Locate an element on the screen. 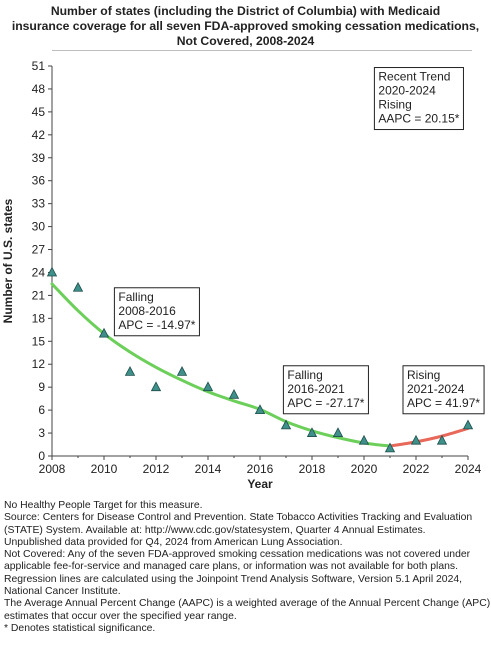  y-axis-title: Number of U.S. states is located at coordinates (8, 260).